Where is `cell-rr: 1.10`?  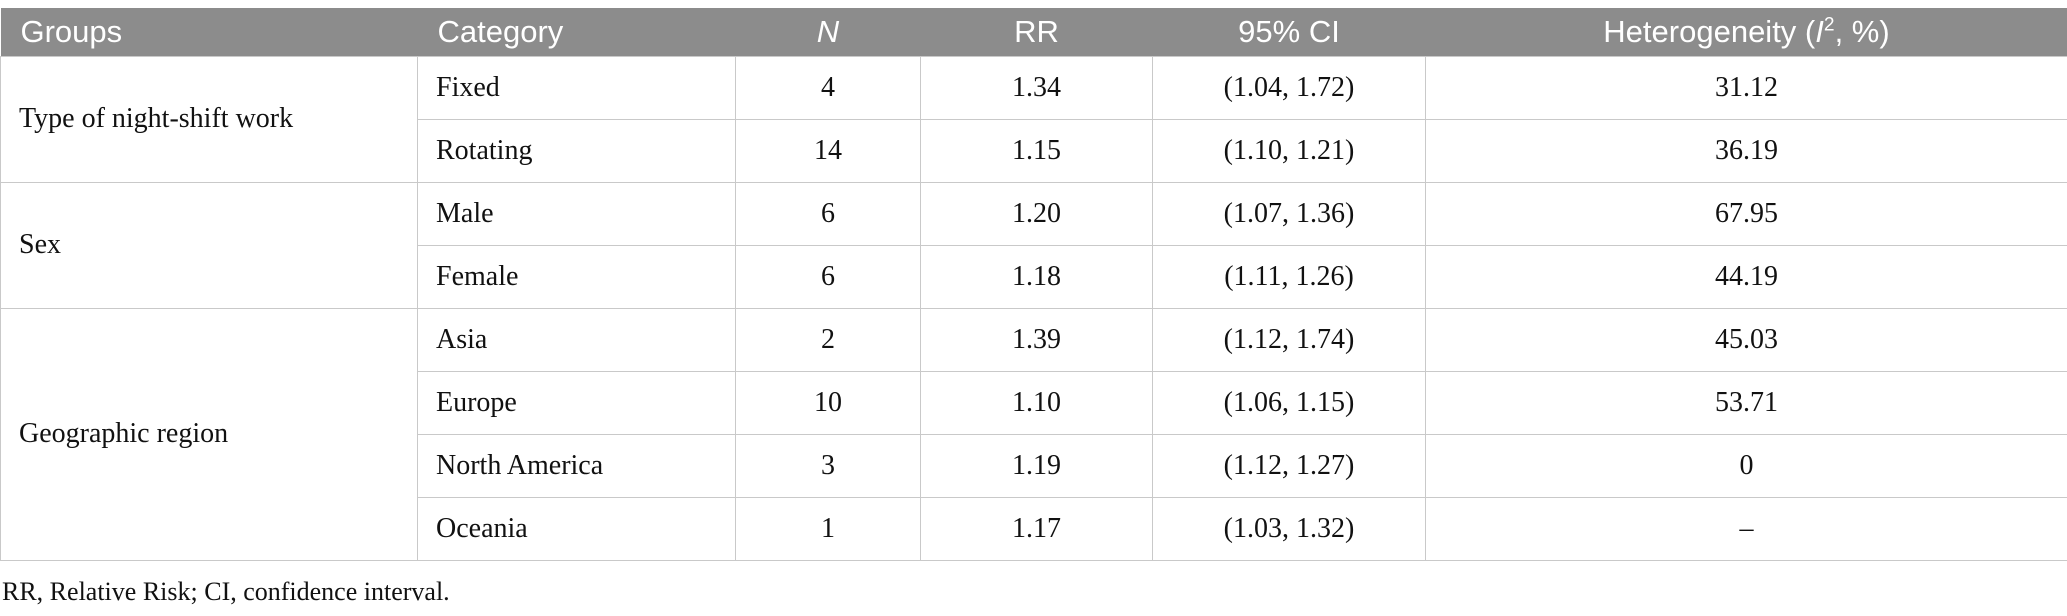
cell-rr: 1.10 is located at coordinates (1036, 402).